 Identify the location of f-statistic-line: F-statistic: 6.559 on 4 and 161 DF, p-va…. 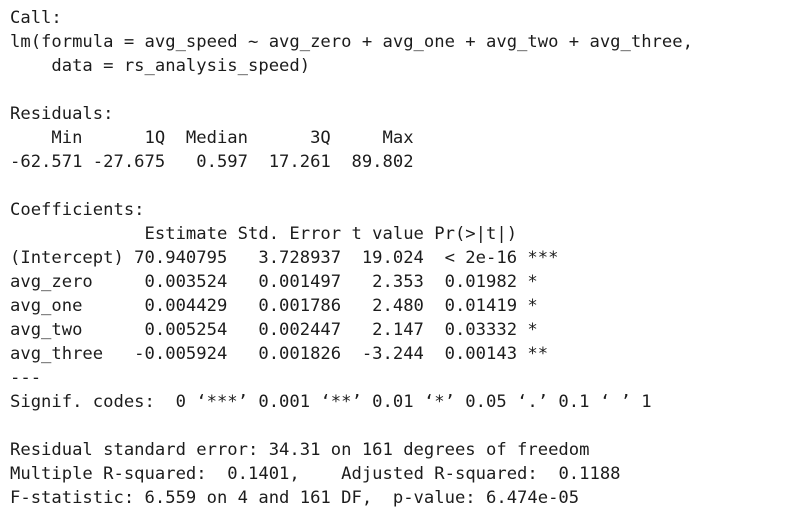
(295, 498).